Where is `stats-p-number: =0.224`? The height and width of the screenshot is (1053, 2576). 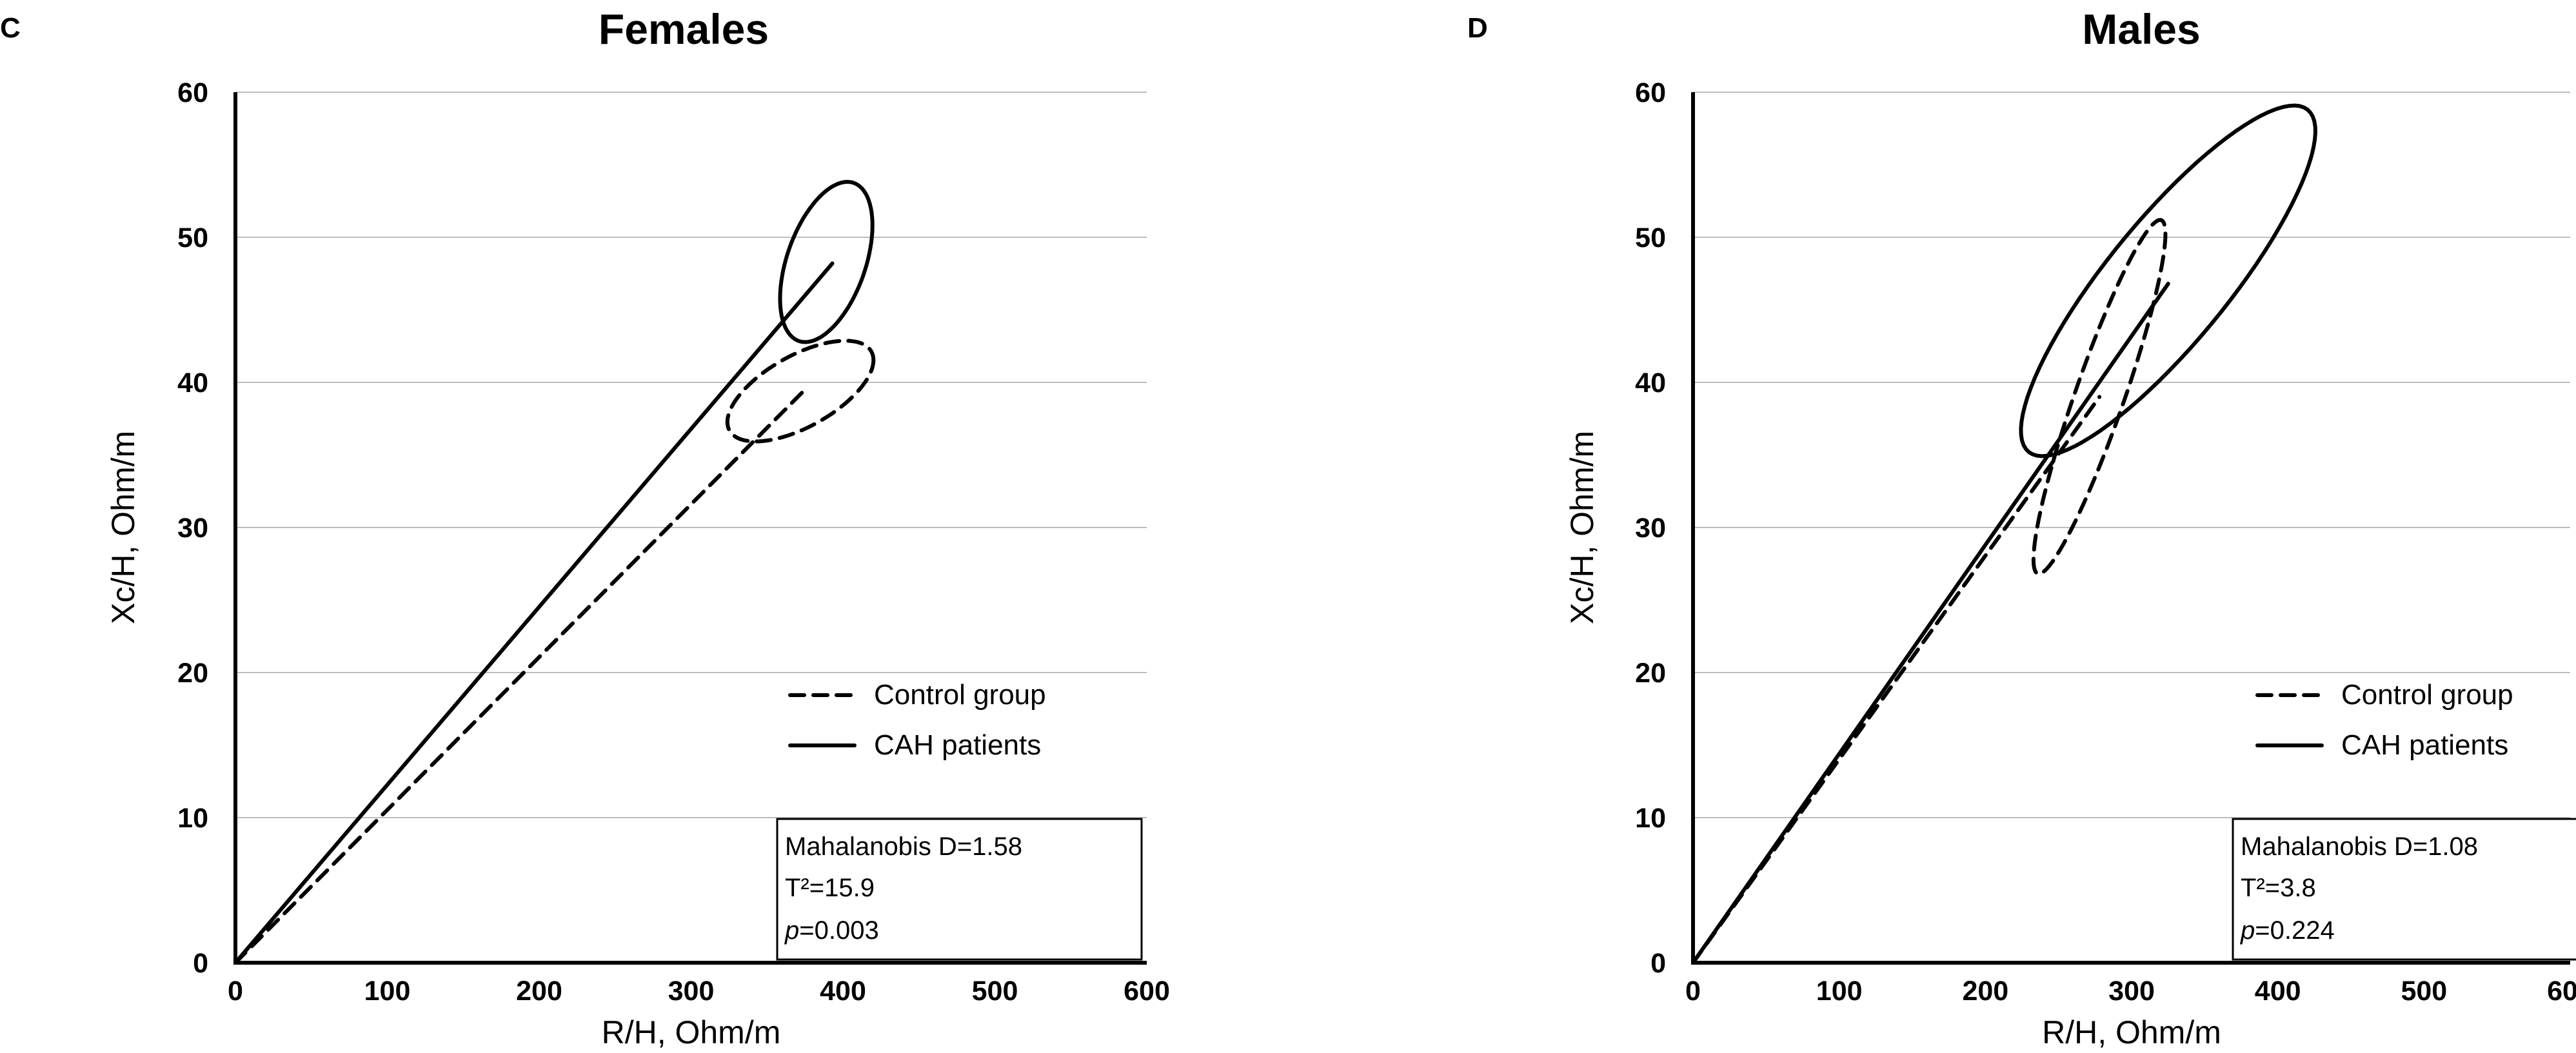
stats-p-number: =0.224 is located at coordinates (2294, 930).